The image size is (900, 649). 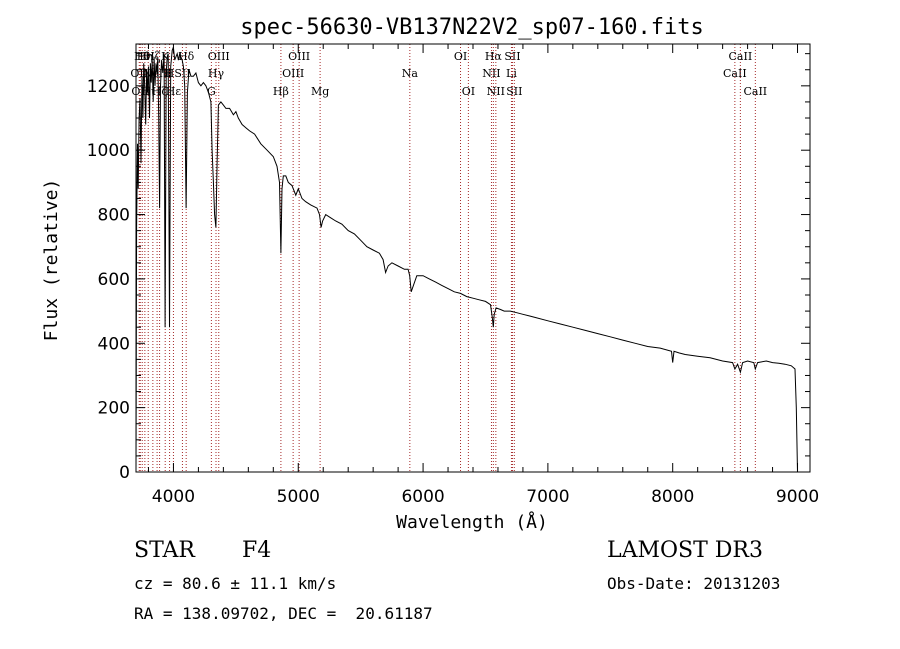 What do you see at coordinates (124, 473) in the screenshot?
I see `y-tick-label: 0` at bounding box center [124, 473].